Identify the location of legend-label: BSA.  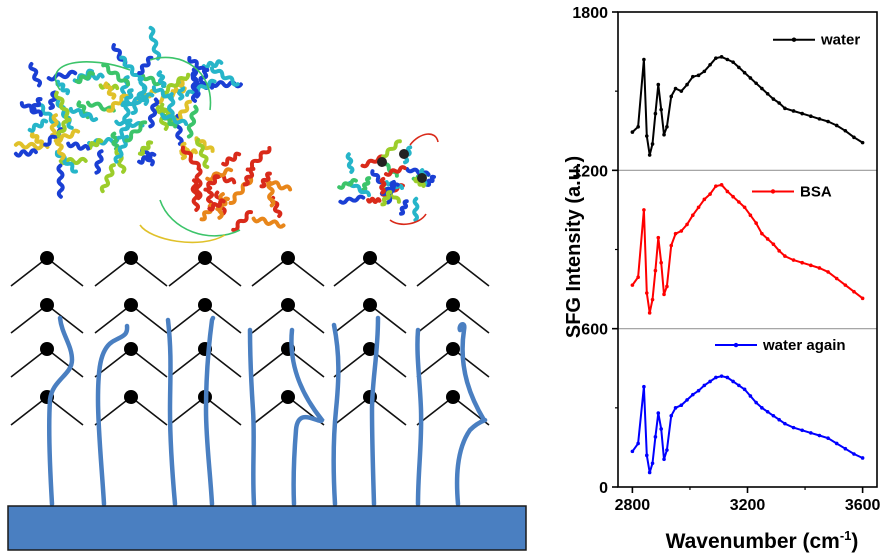
(816, 191).